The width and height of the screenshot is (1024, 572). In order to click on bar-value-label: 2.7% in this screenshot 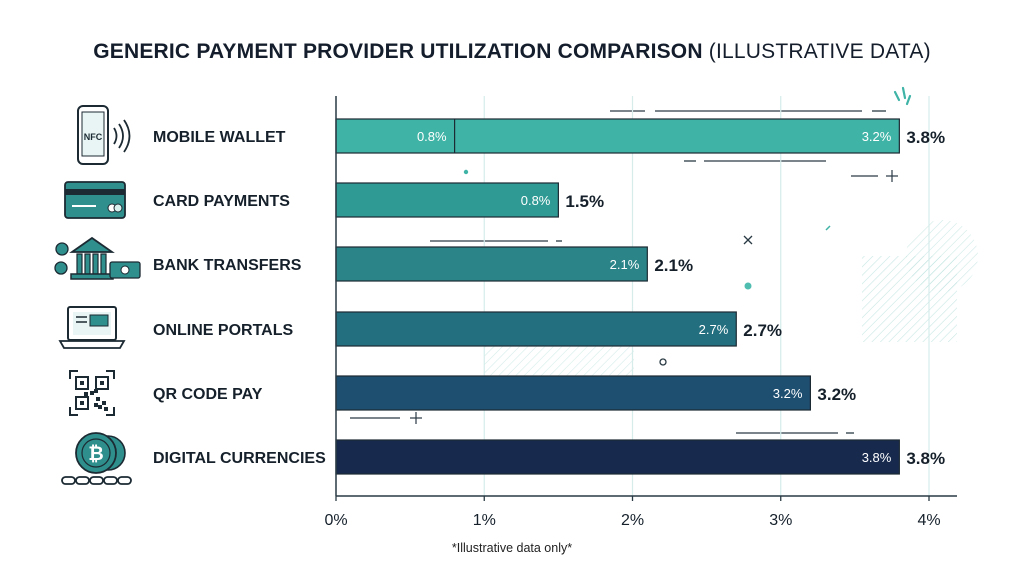, I will do `click(762, 330)`.